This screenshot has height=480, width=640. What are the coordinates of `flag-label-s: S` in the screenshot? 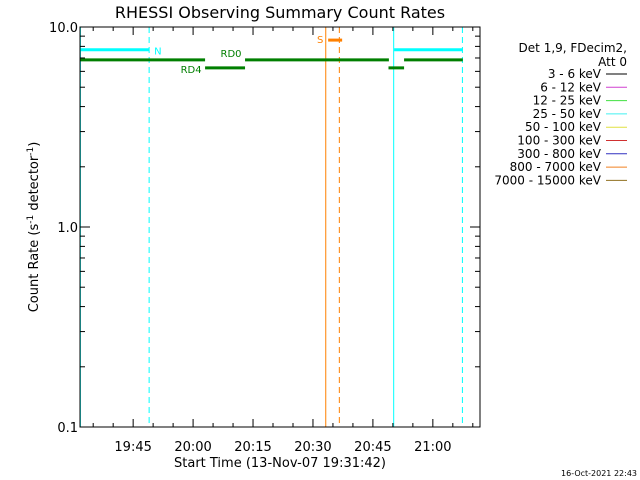 It's located at (320, 40).